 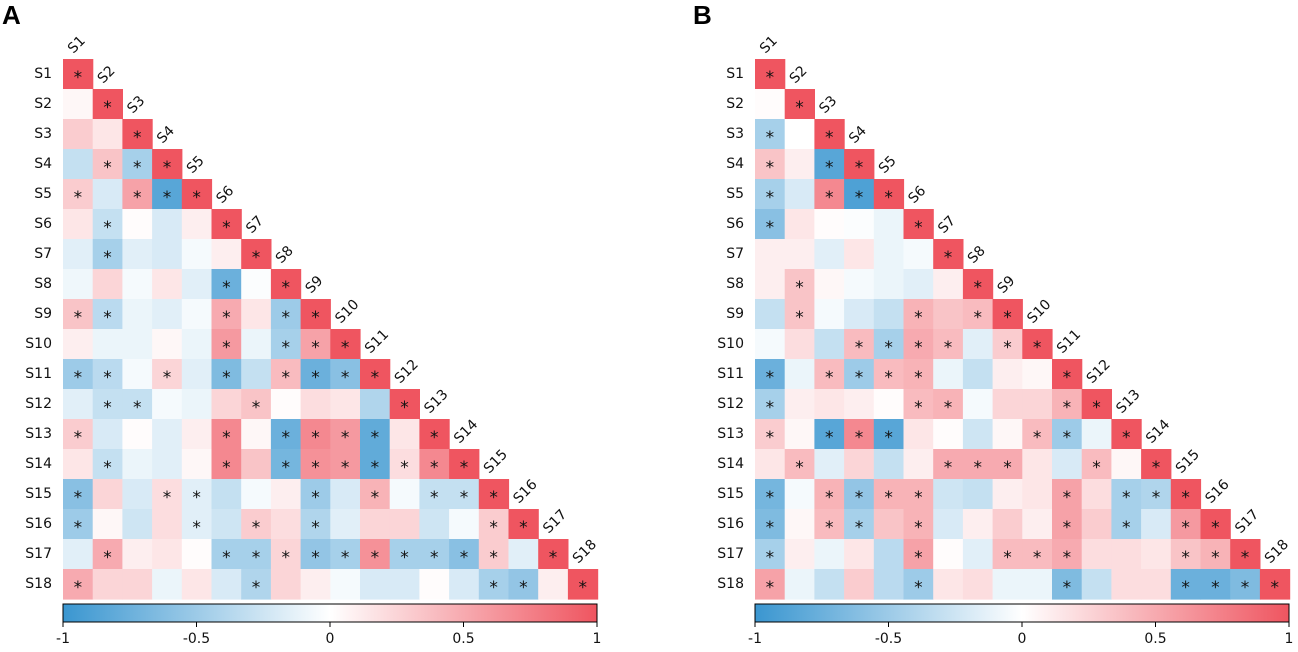 I want to click on heatmap-cell-b-r6-c1, so click(x=770, y=224).